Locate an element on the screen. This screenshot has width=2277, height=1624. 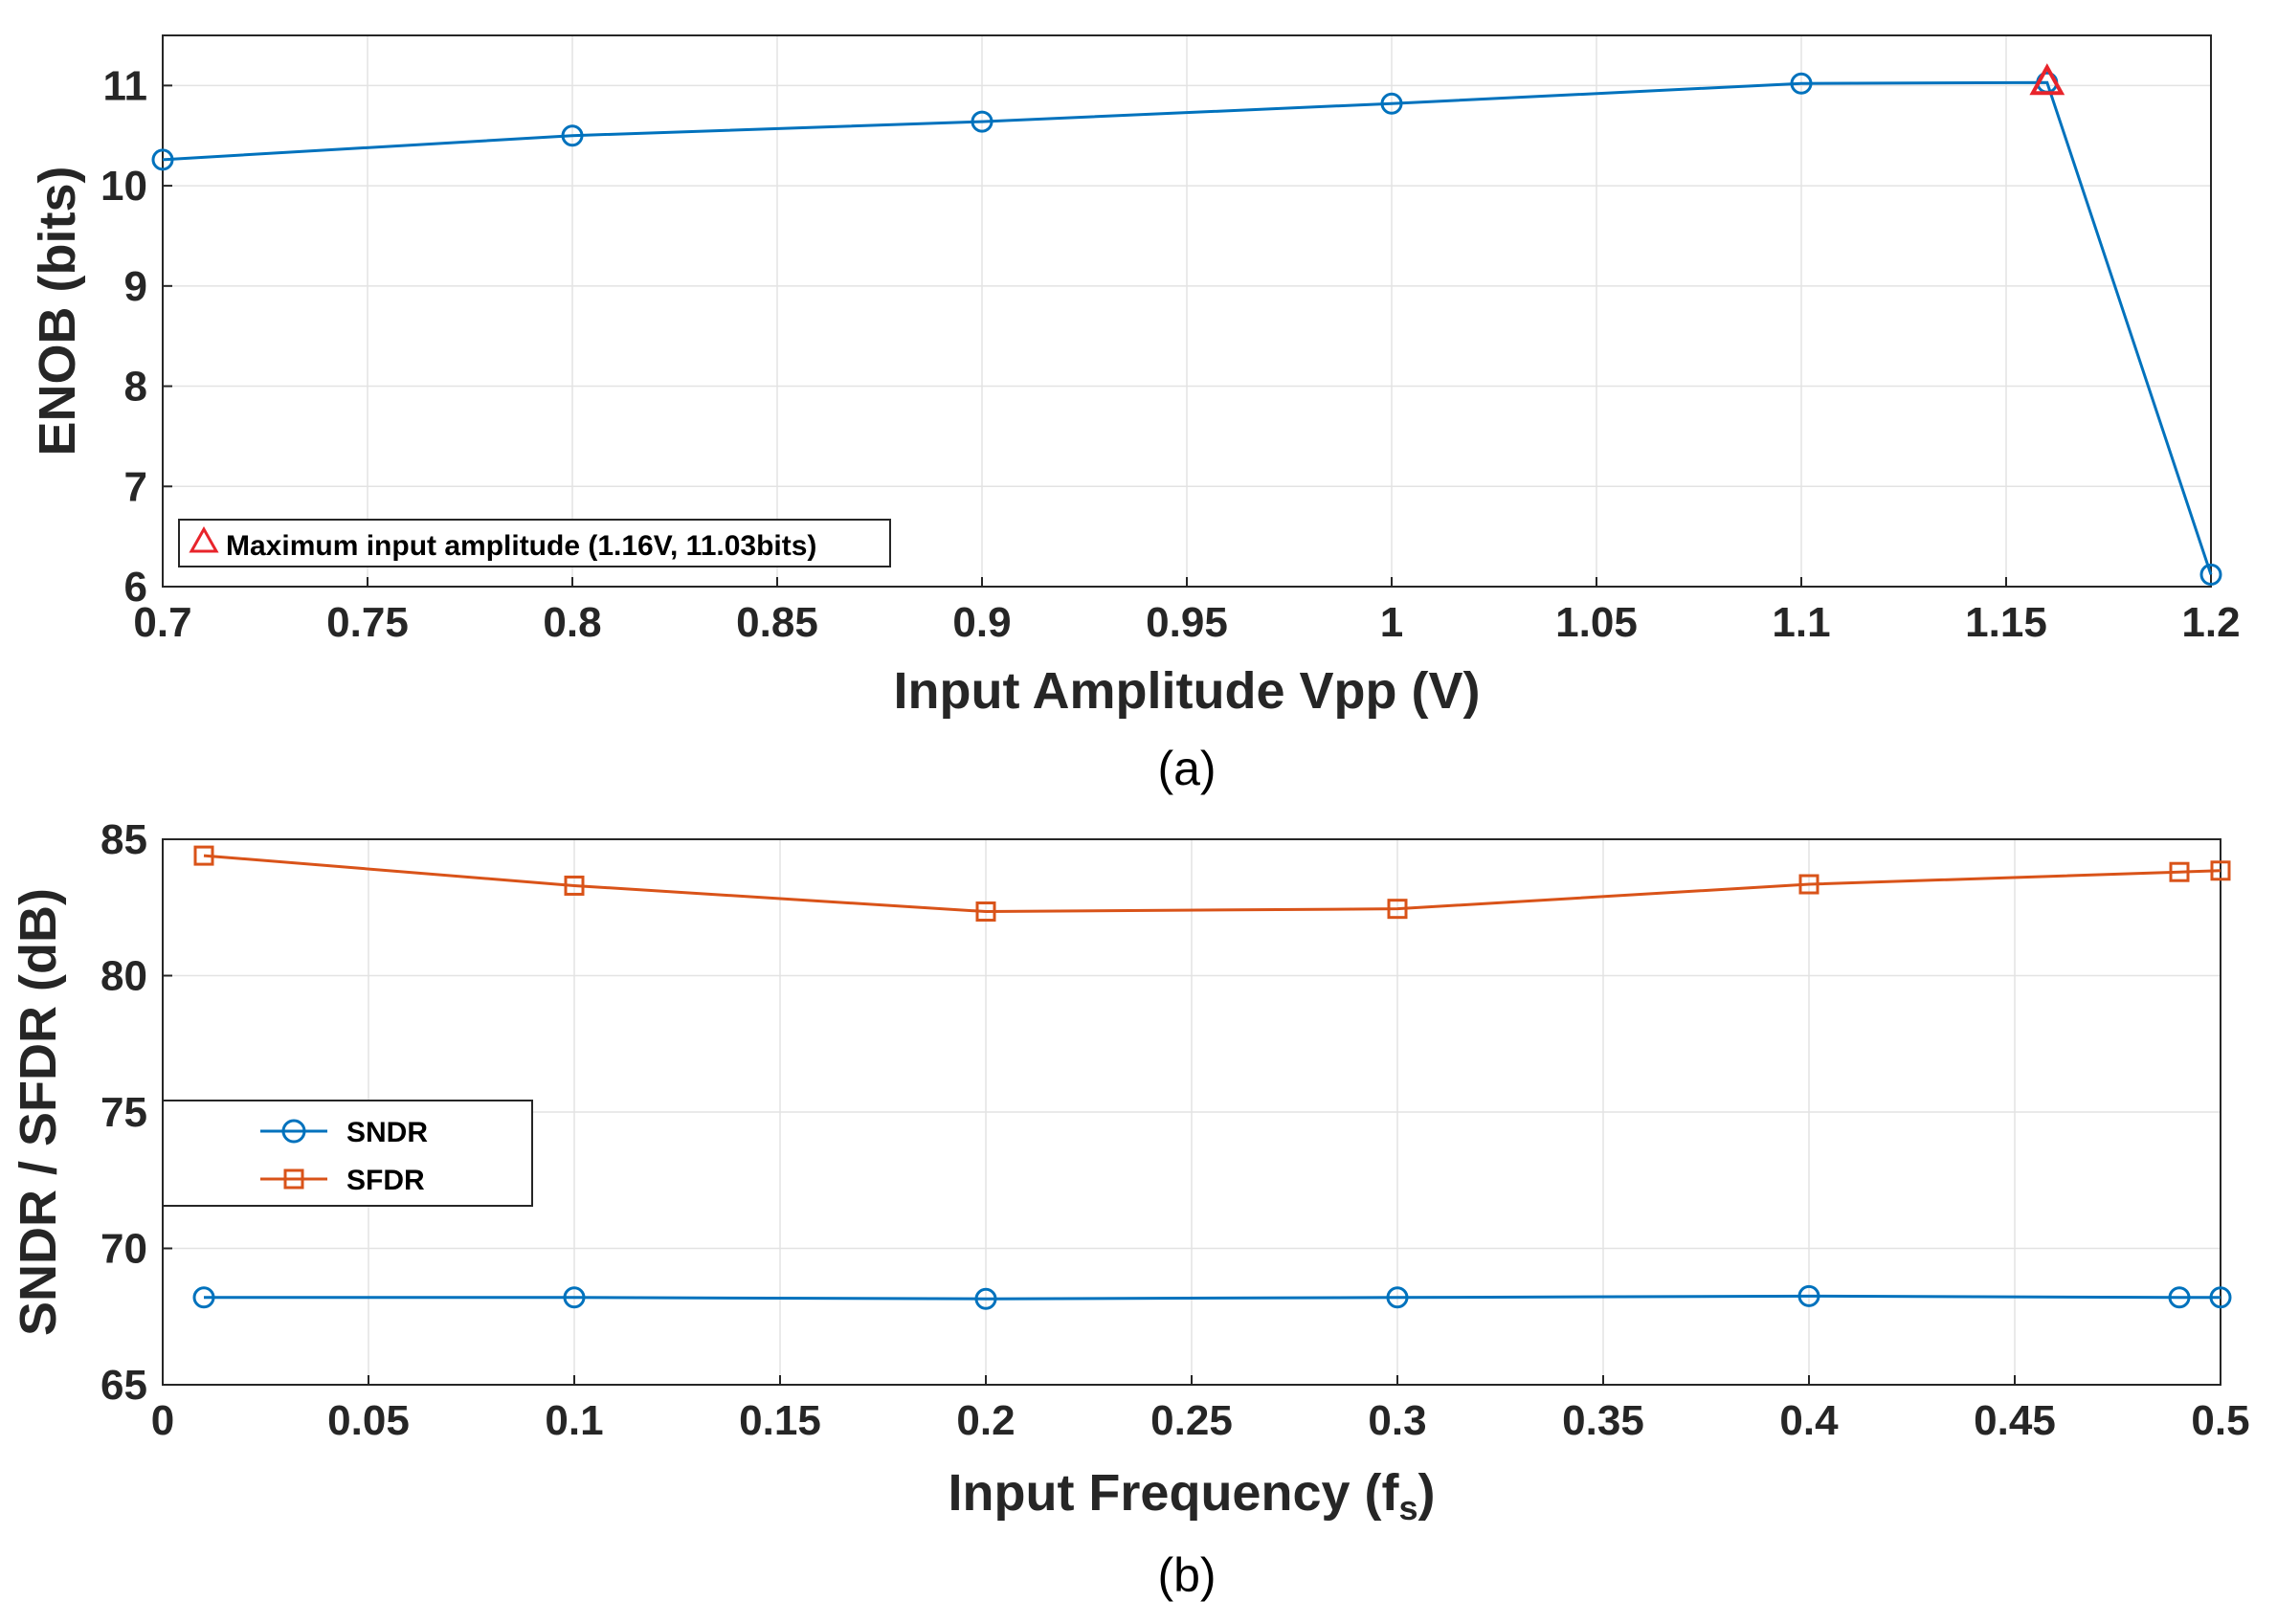
y-tick-label: 75 is located at coordinates (123, 1113).